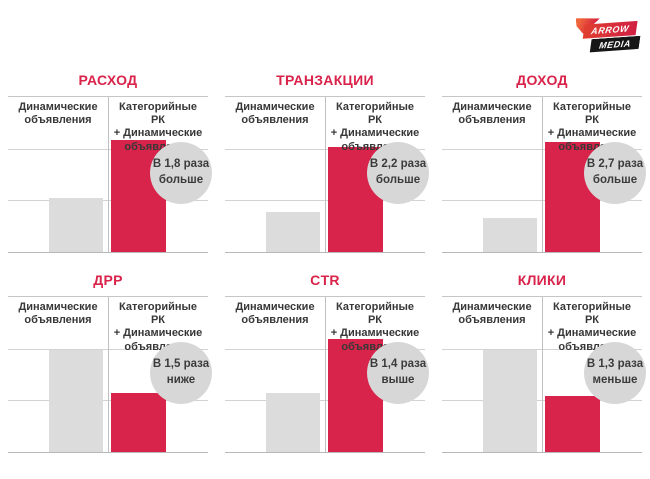 This screenshot has height=479, width=650. What do you see at coordinates (542, 80) in the screenshot?
I see `panel-title: ДОХОД` at bounding box center [542, 80].